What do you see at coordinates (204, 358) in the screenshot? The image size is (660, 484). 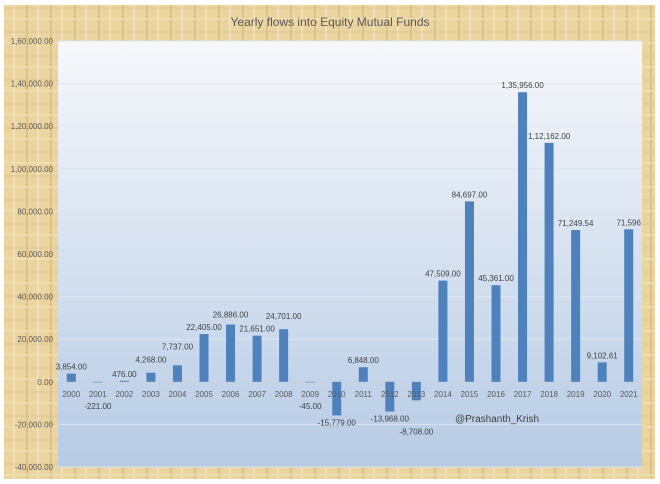 I see `bar-2005` at bounding box center [204, 358].